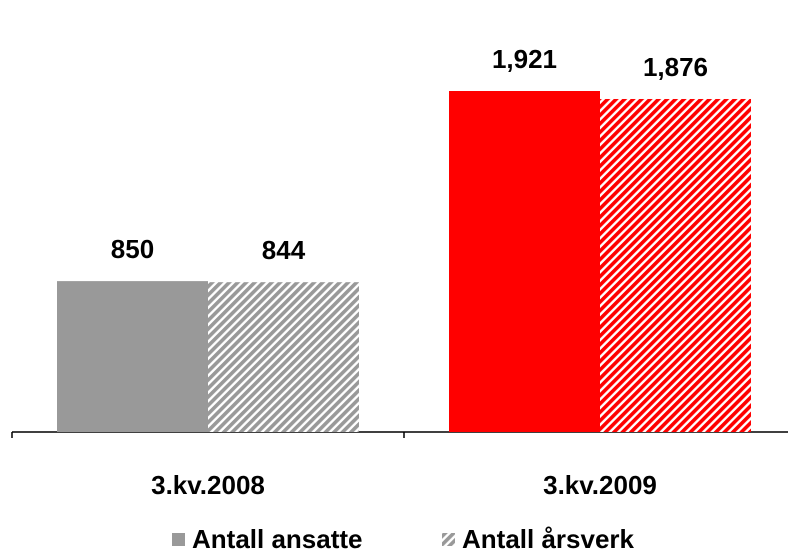  I want to click on legend-label: Antall årsverk, so click(548, 539).